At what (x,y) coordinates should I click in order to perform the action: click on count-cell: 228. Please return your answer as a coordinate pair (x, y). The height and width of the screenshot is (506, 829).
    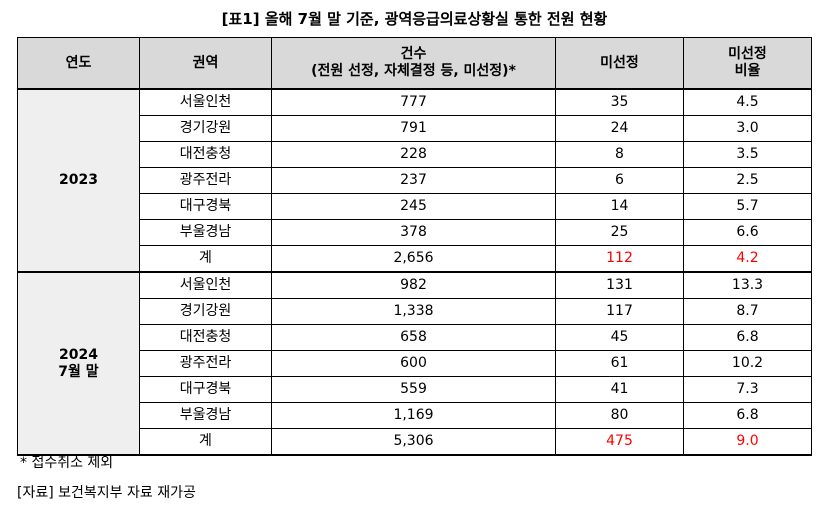
    Looking at the image, I should click on (413, 154).